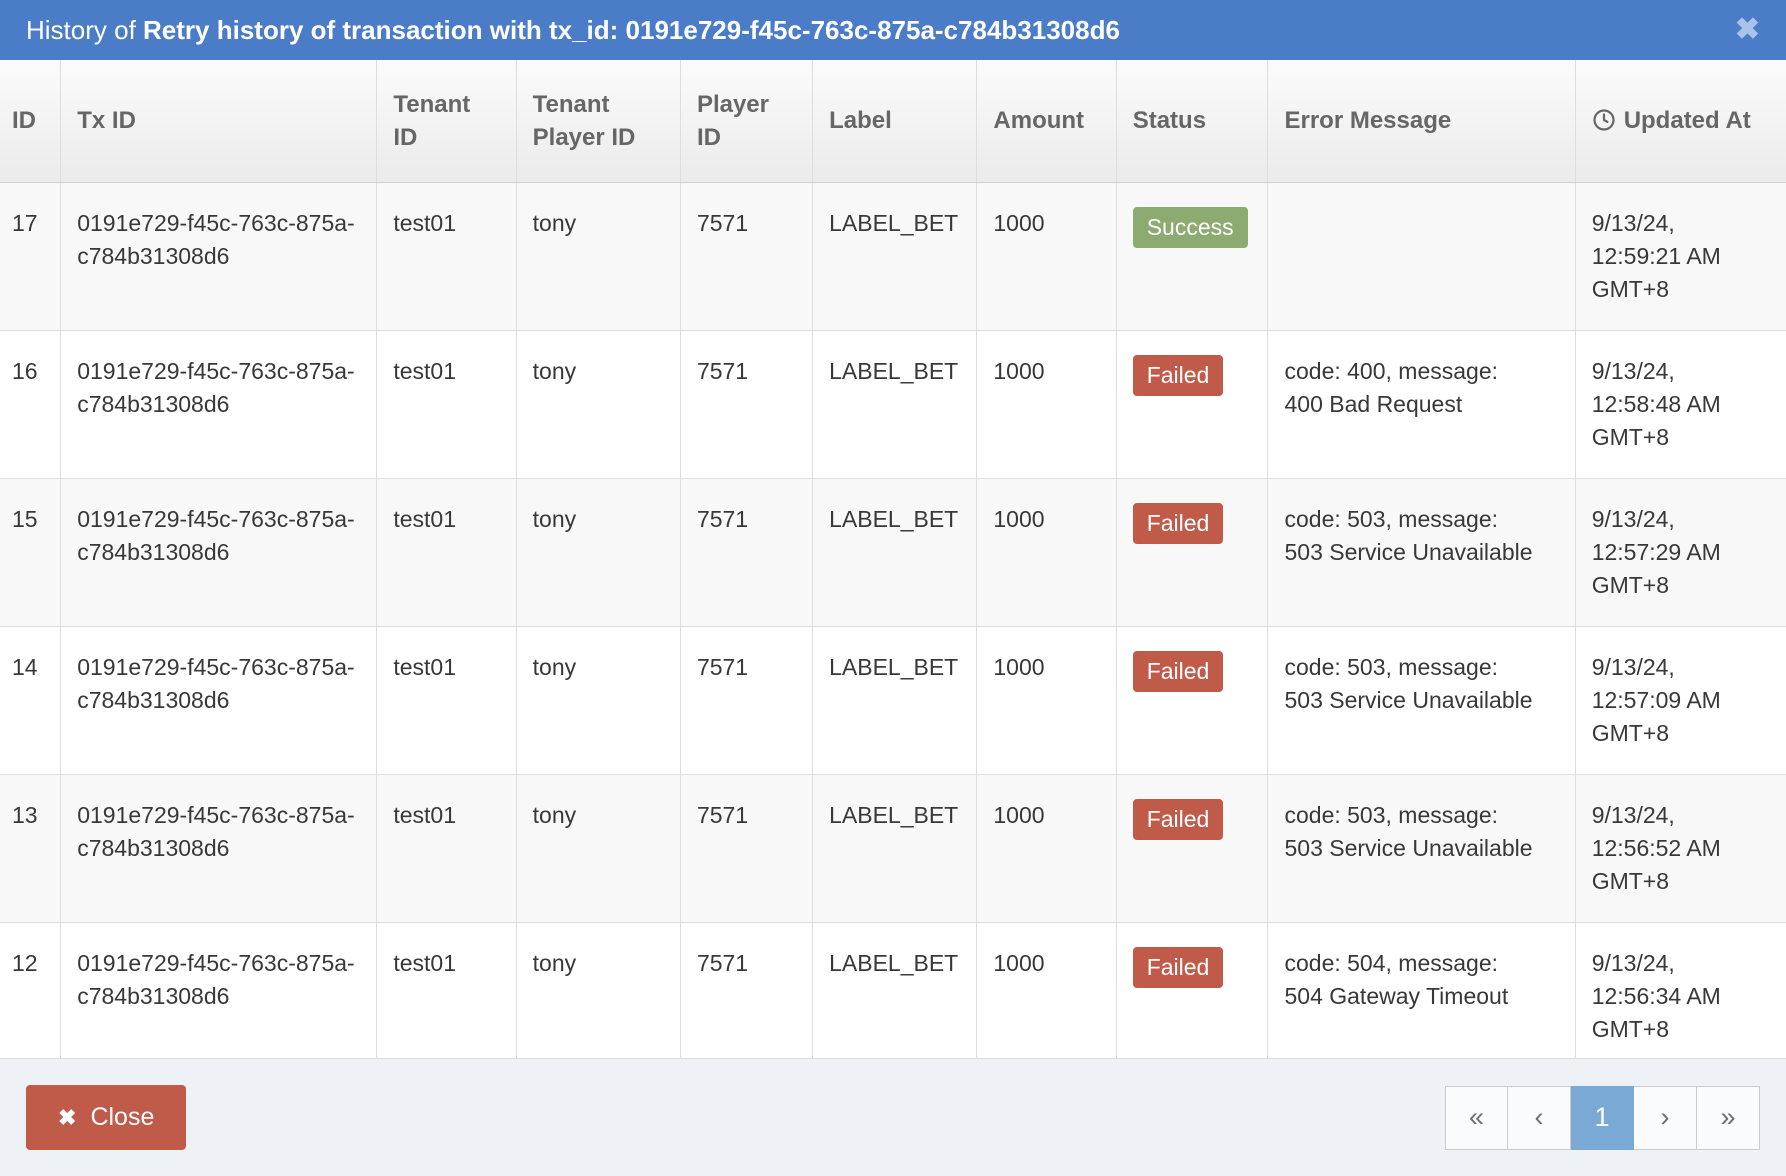  Describe the element at coordinates (1680, 551) in the screenshot. I see `cell-updated-at: 9/13/24, 12:57:29 AM GMT+8` at that location.